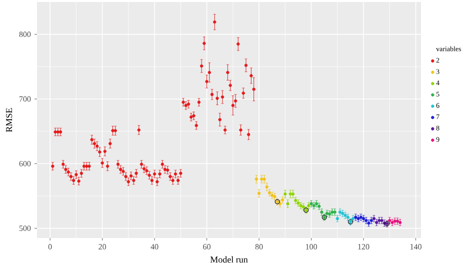  Describe the element at coordinates (25, 35) in the screenshot. I see `y-tick-label: 800` at that location.